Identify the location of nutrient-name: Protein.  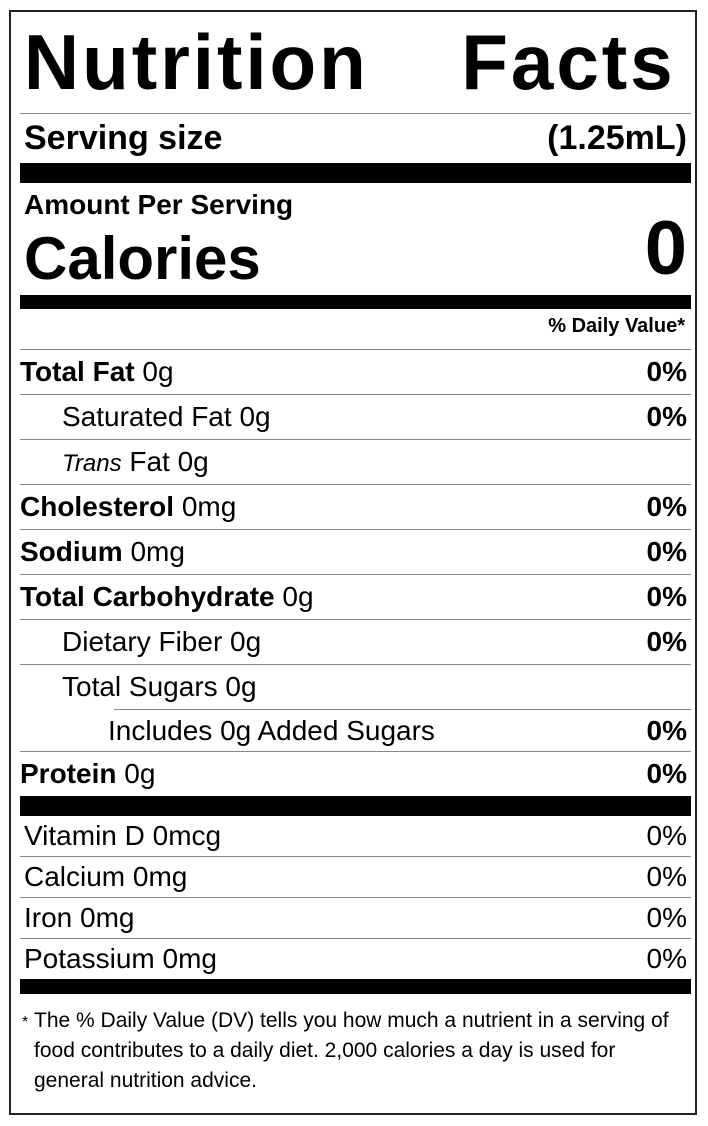
(68, 773).